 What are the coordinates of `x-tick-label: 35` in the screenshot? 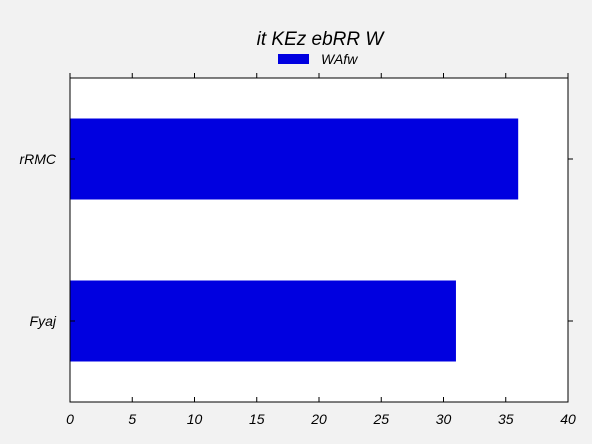 It's located at (506, 419).